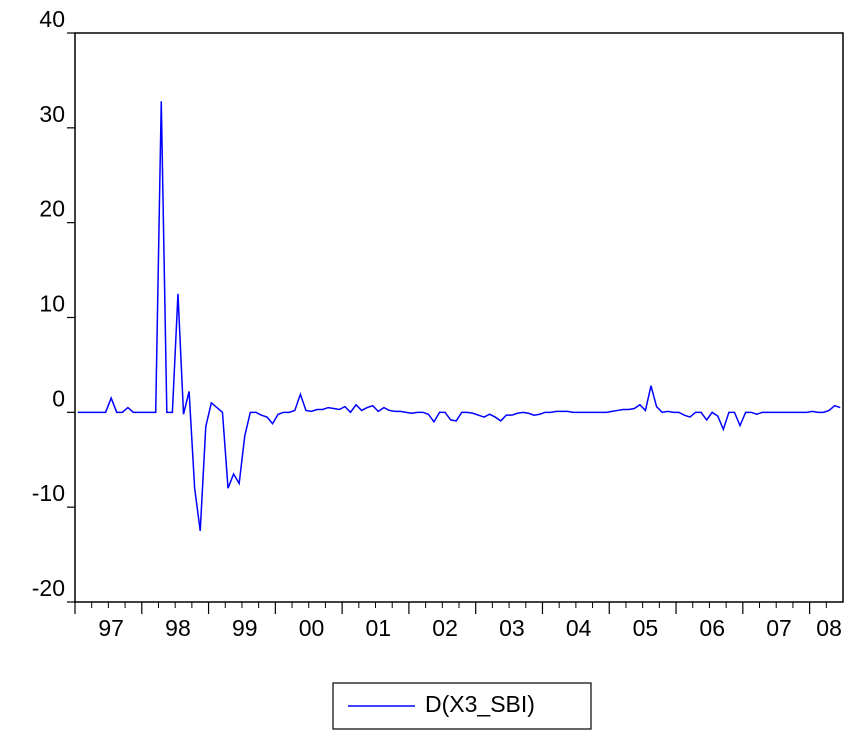  What do you see at coordinates (829, 628) in the screenshot?
I see `x-tick-label: 08` at bounding box center [829, 628].